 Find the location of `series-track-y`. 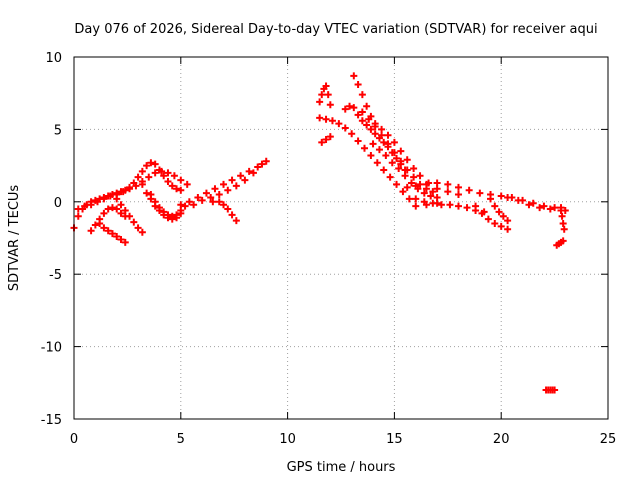

series-track-y is located at coordinates (550, 390).